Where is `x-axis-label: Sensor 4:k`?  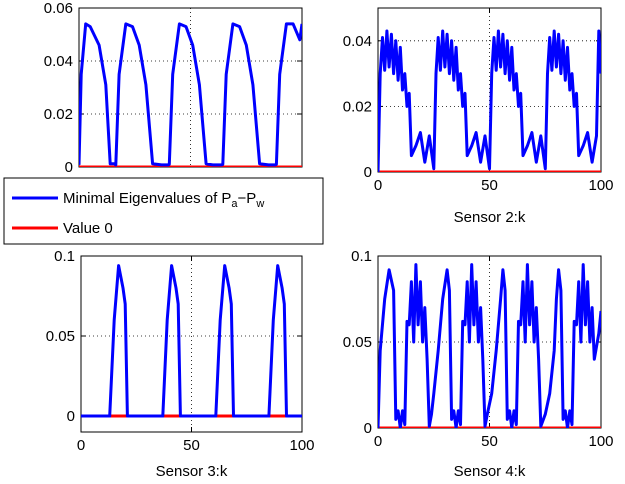
x-axis-label: Sensor 4:k is located at coordinates (490, 471).